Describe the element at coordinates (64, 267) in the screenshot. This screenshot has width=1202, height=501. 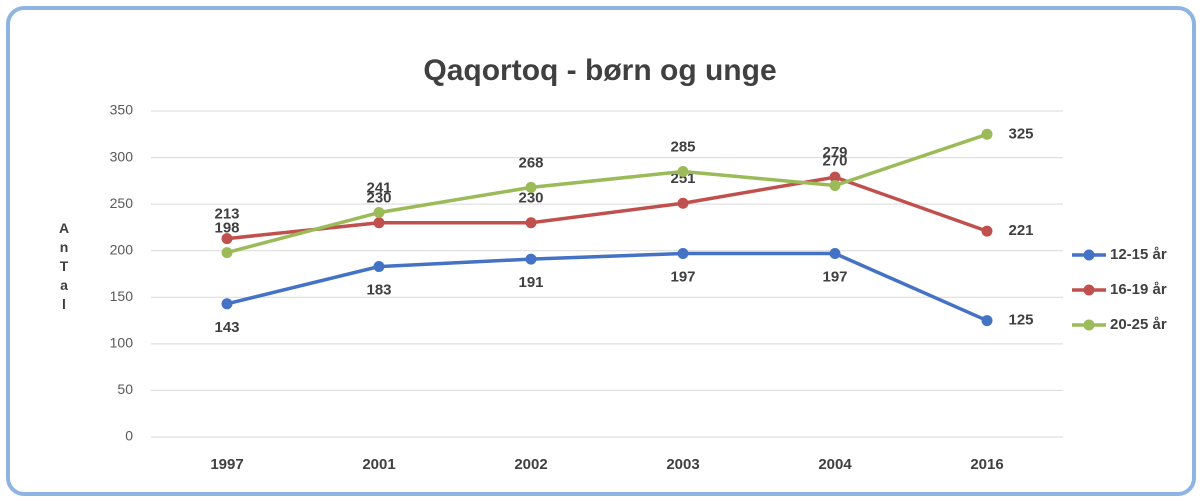
I see `y-axis-label: AnTal` at that location.